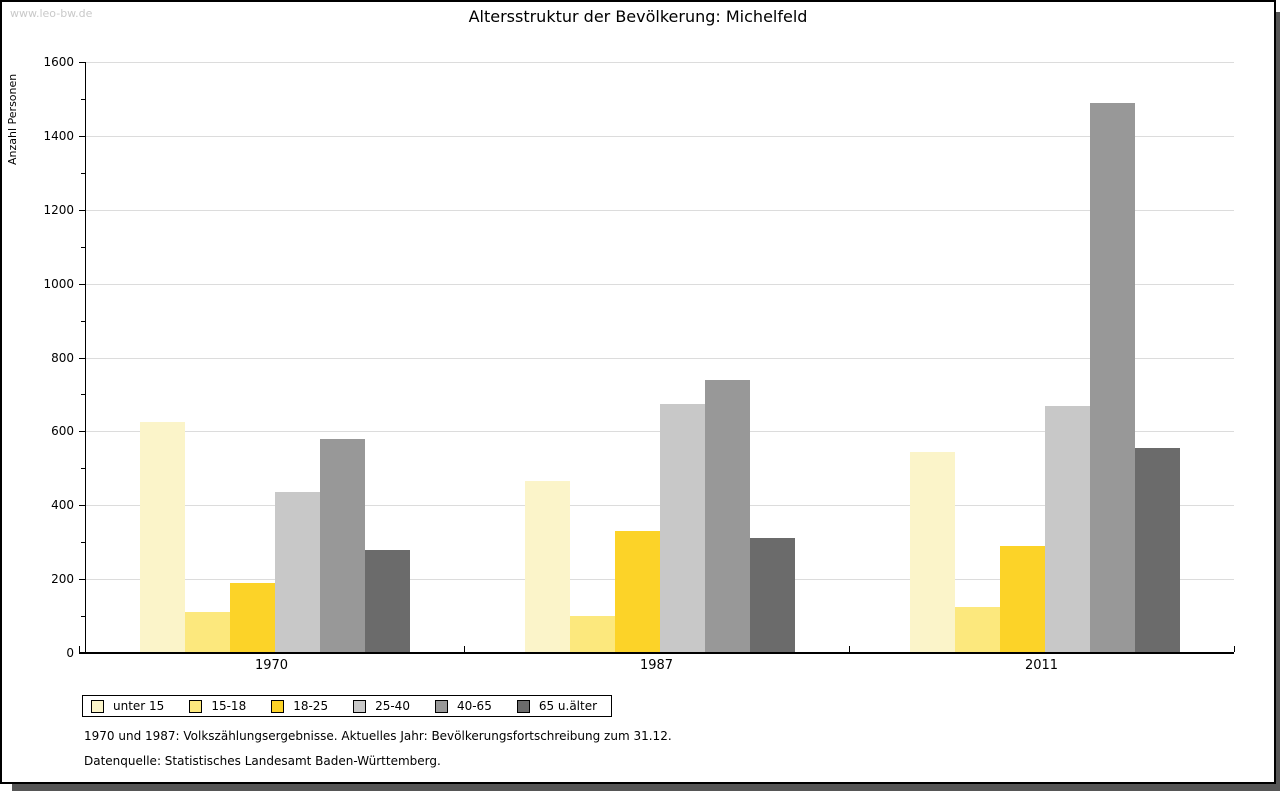  I want to click on y-axis-tick-label: 1200, so click(58, 209).